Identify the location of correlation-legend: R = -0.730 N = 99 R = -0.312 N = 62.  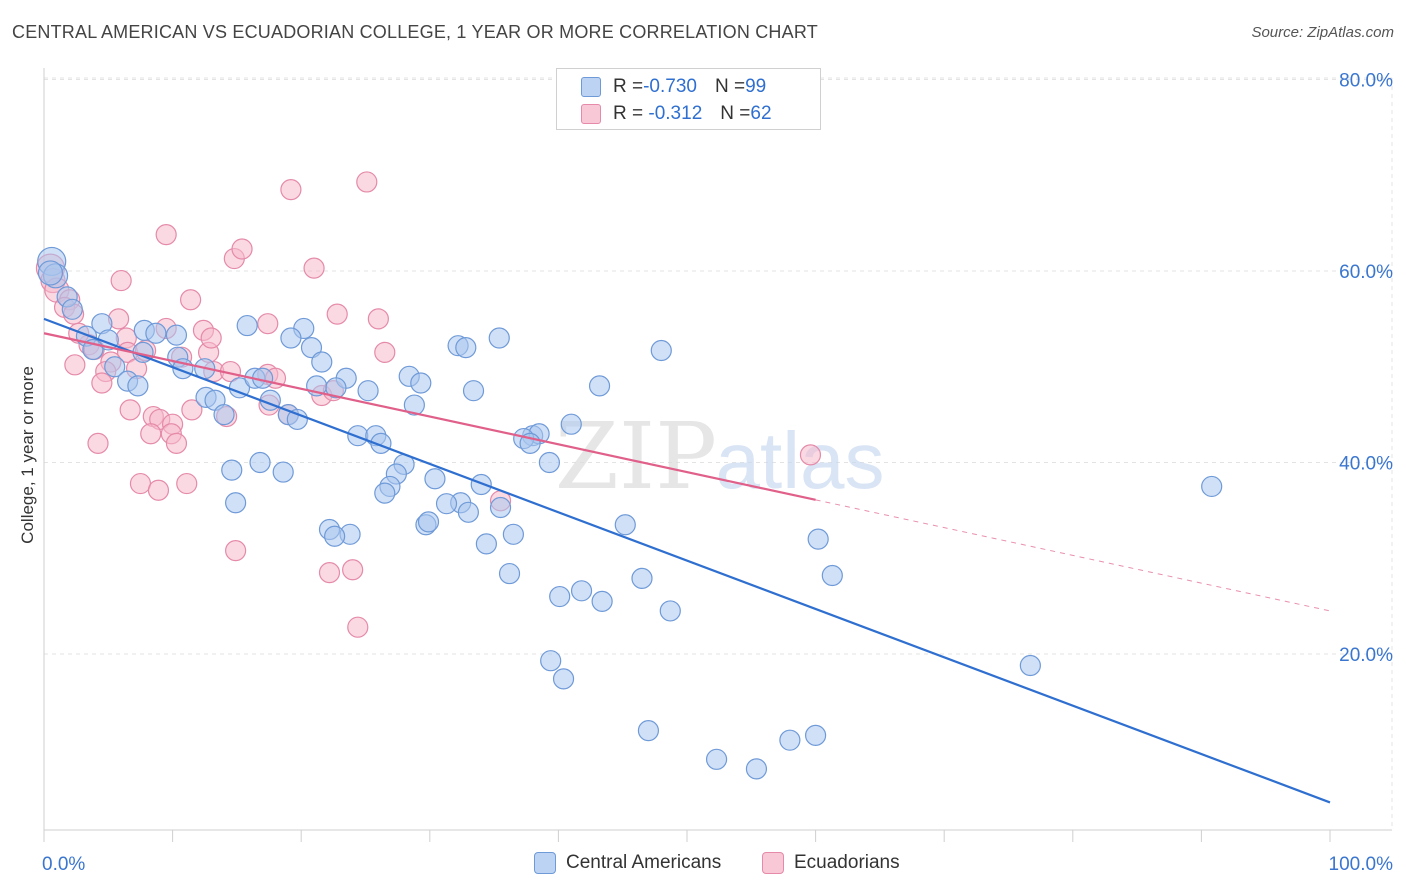
(688, 99).